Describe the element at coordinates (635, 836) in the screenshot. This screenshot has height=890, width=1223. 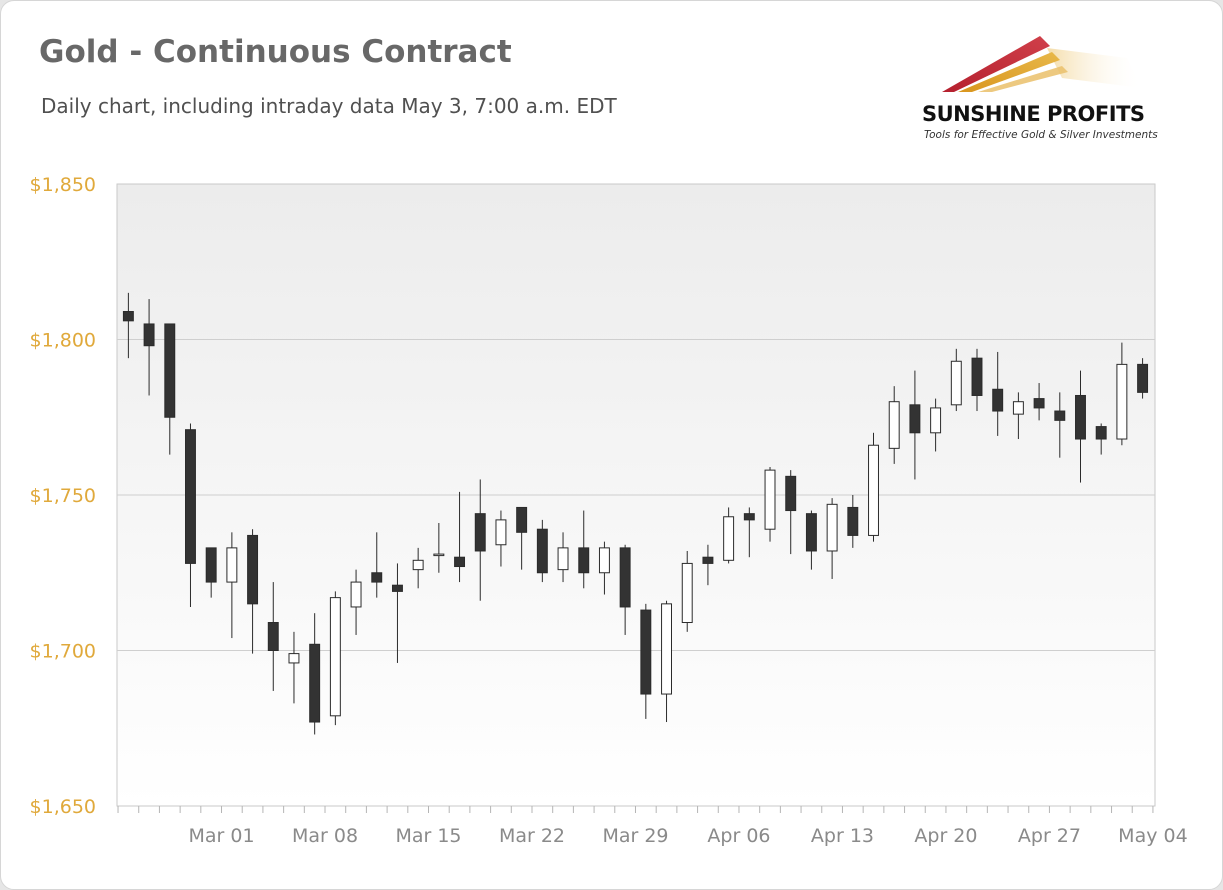
I see `x-tick-label: Mar 29` at that location.